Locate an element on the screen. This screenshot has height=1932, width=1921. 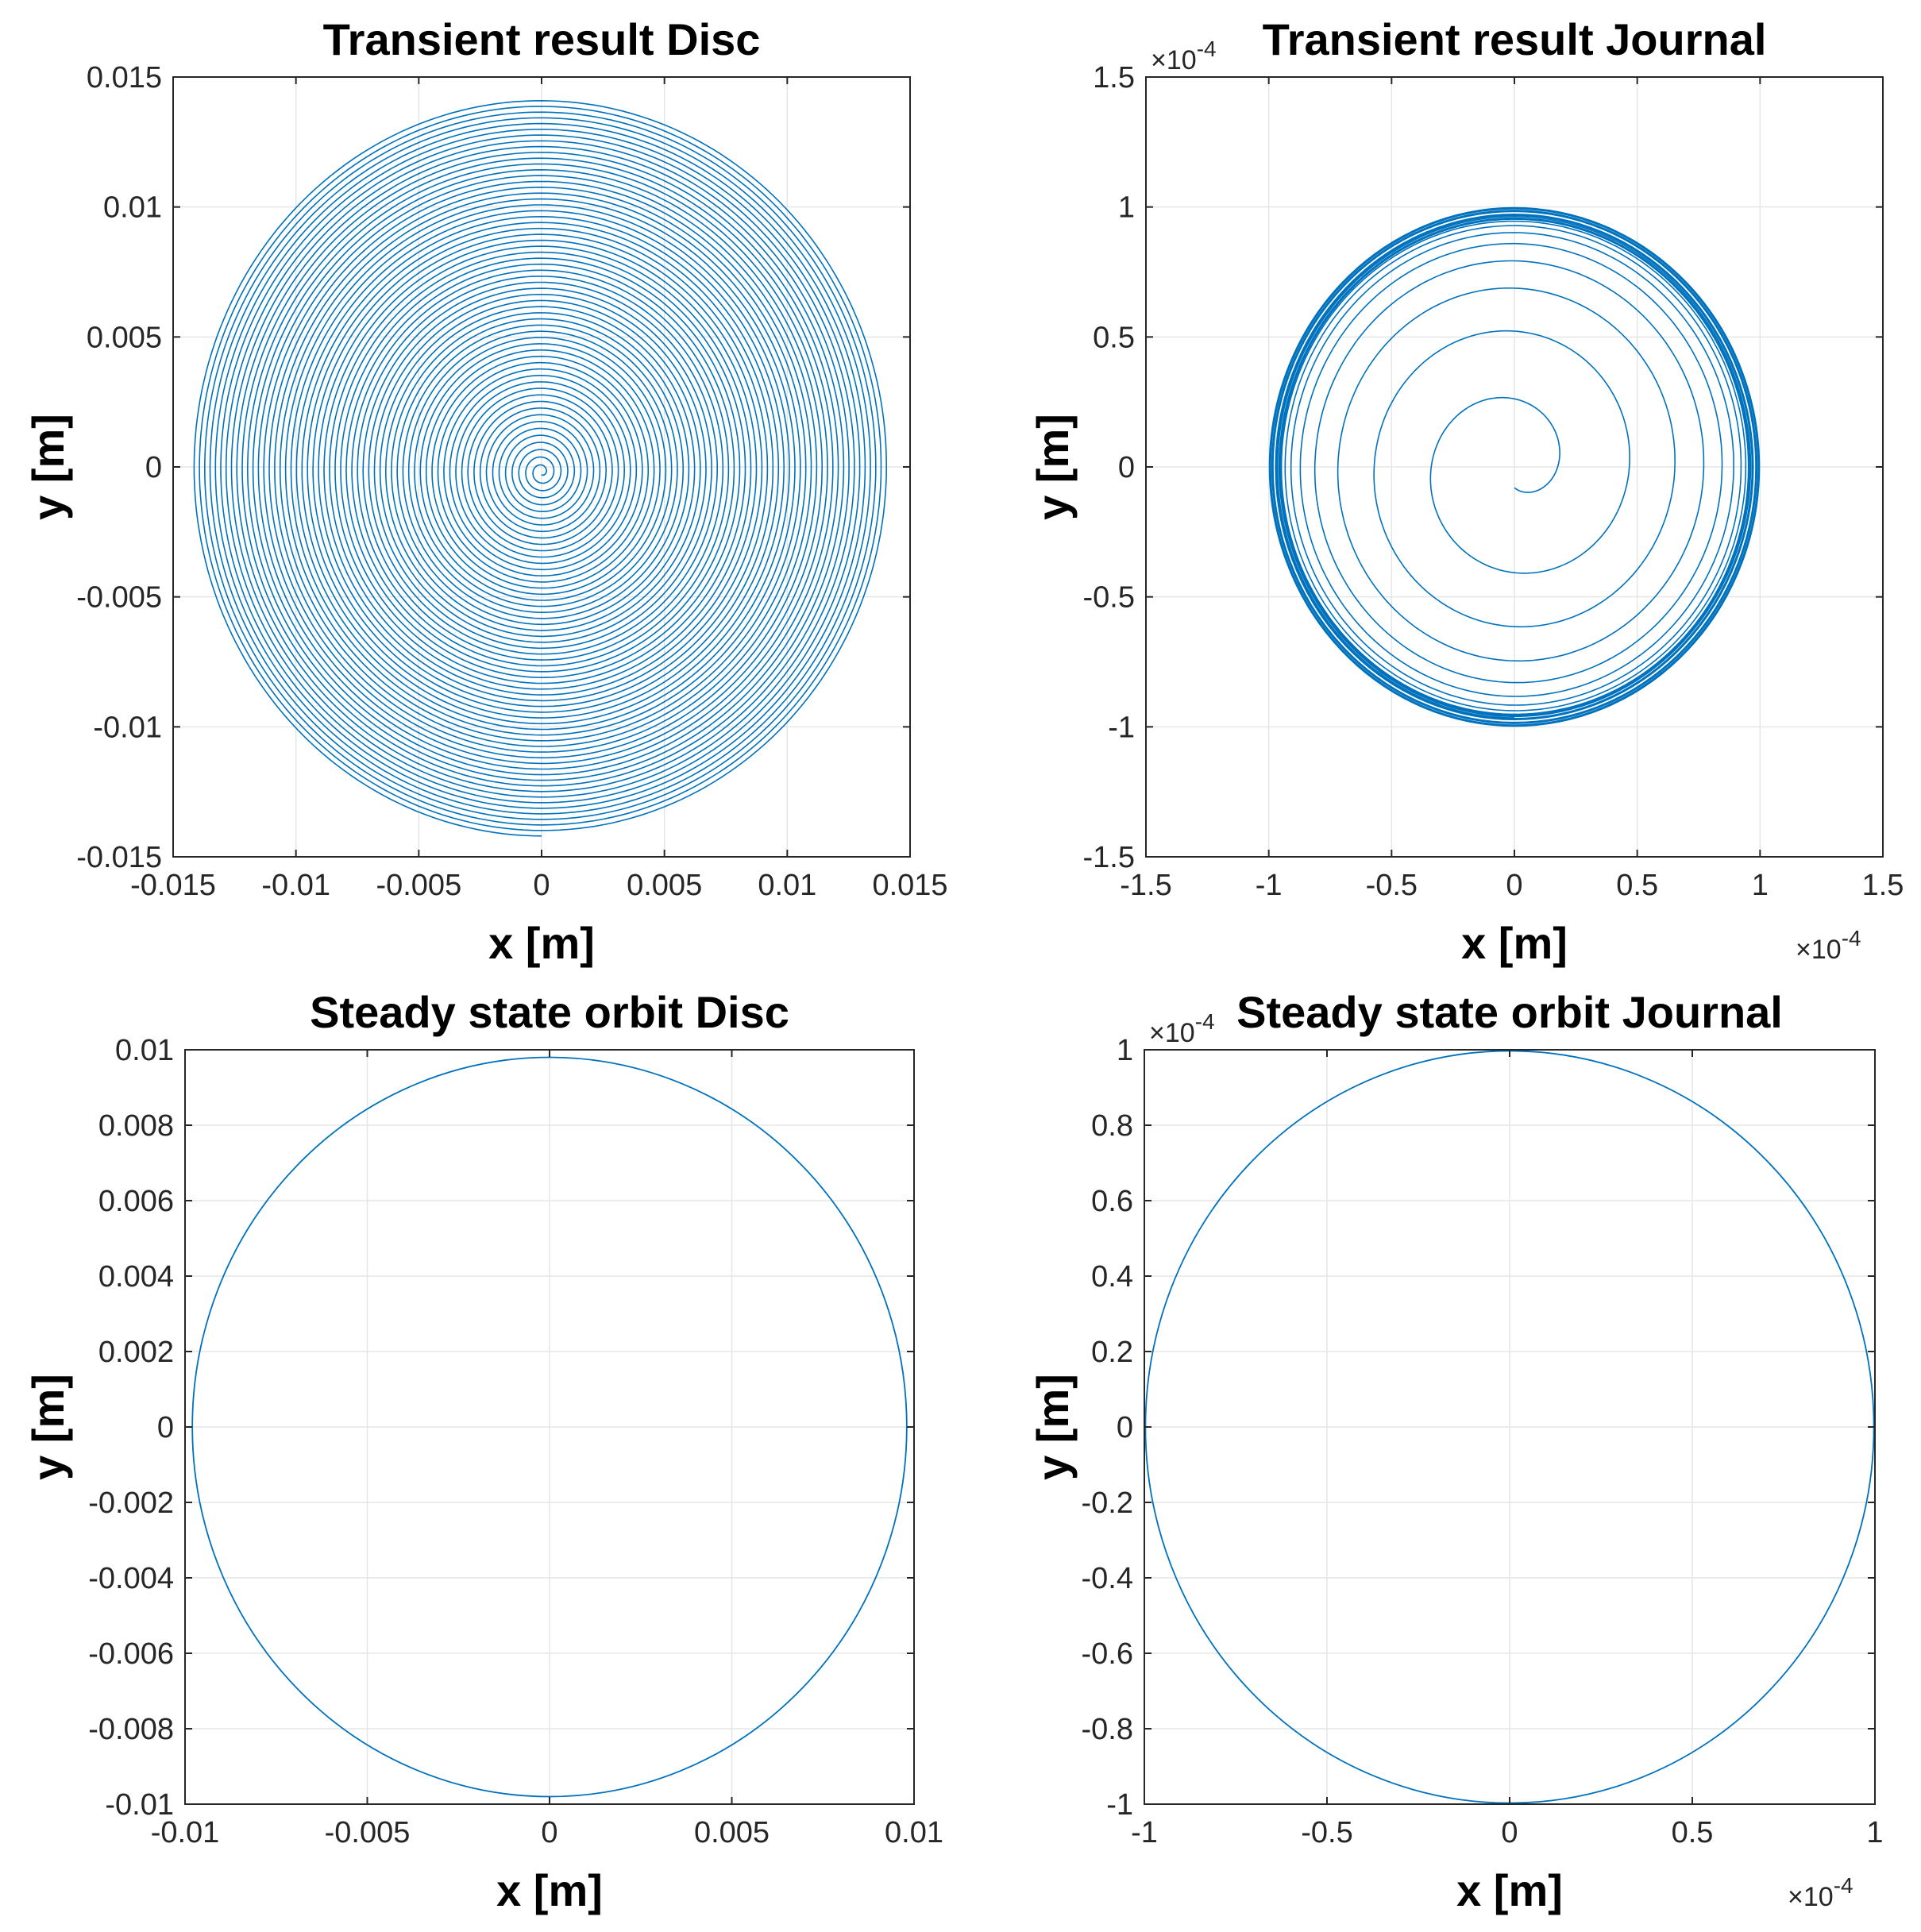
y-tick-label: 0.008 is located at coordinates (136, 1126).